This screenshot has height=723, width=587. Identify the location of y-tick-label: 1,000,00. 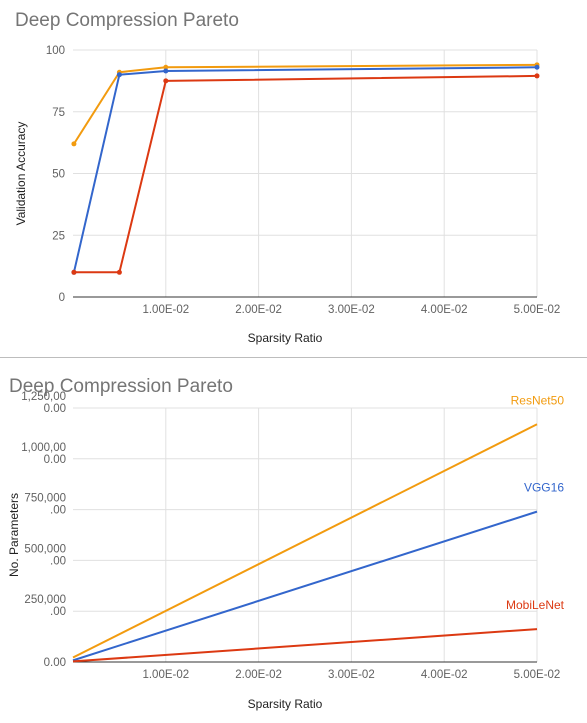
(43, 448).